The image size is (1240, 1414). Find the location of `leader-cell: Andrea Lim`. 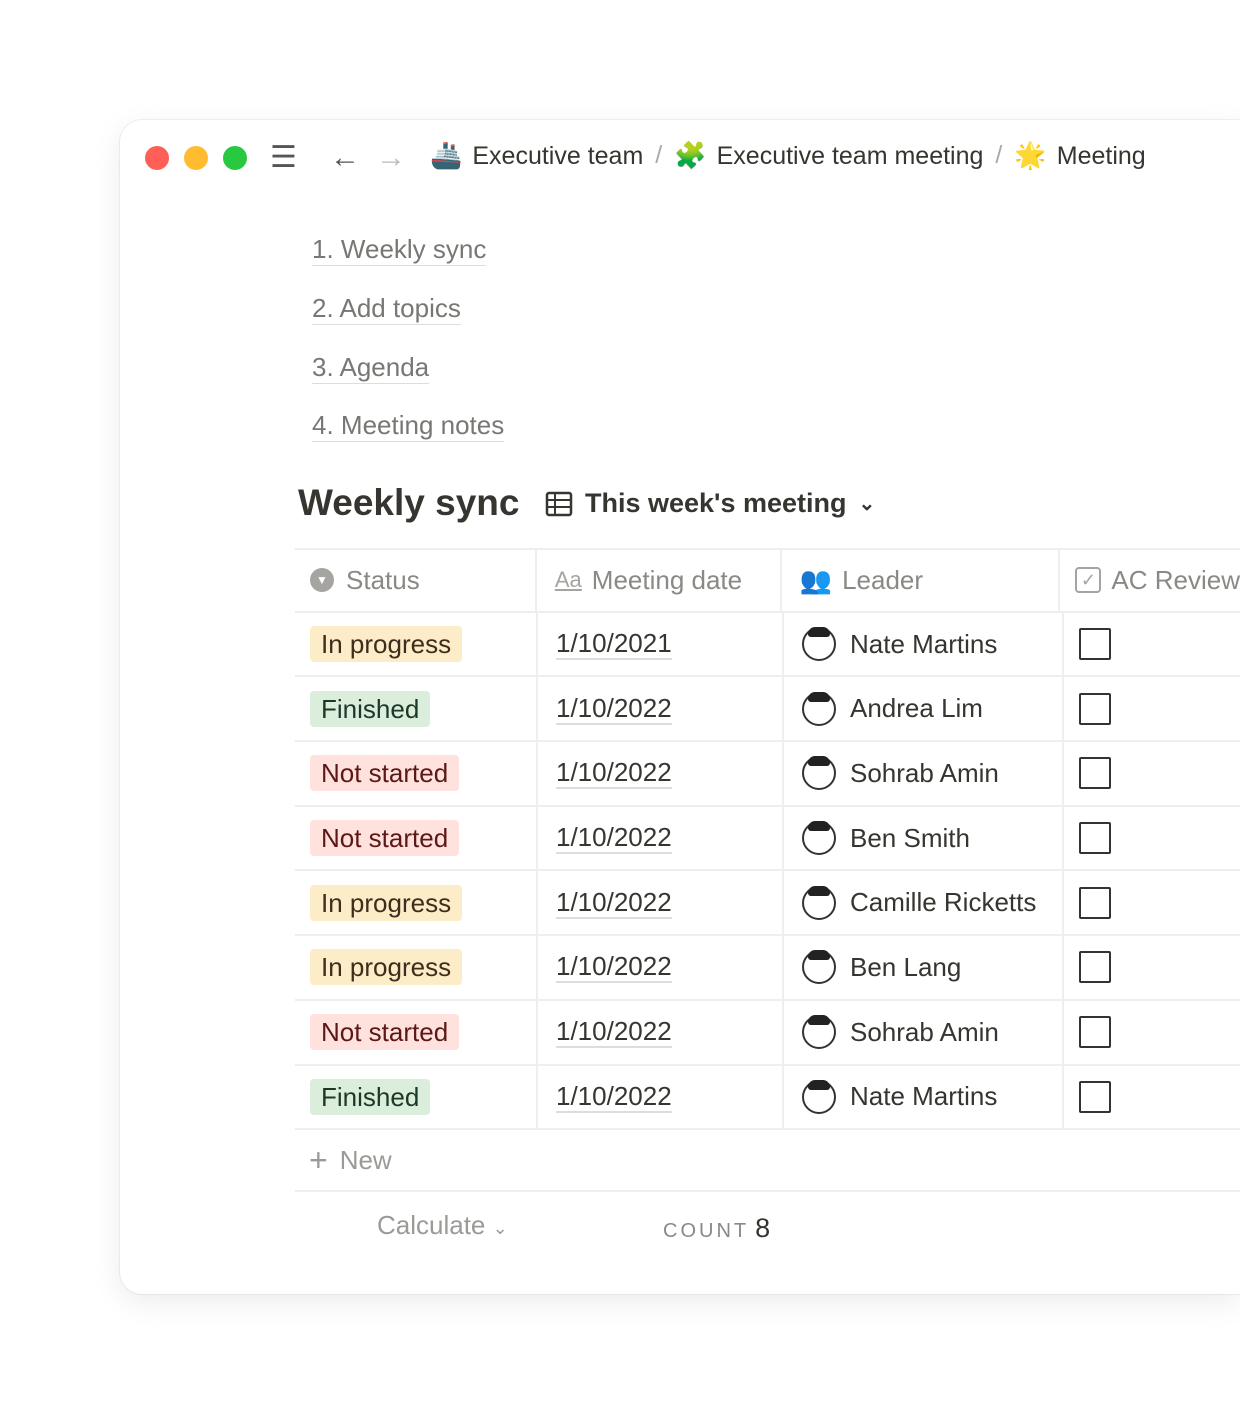

leader-cell: Andrea Lim is located at coordinates (924, 709).